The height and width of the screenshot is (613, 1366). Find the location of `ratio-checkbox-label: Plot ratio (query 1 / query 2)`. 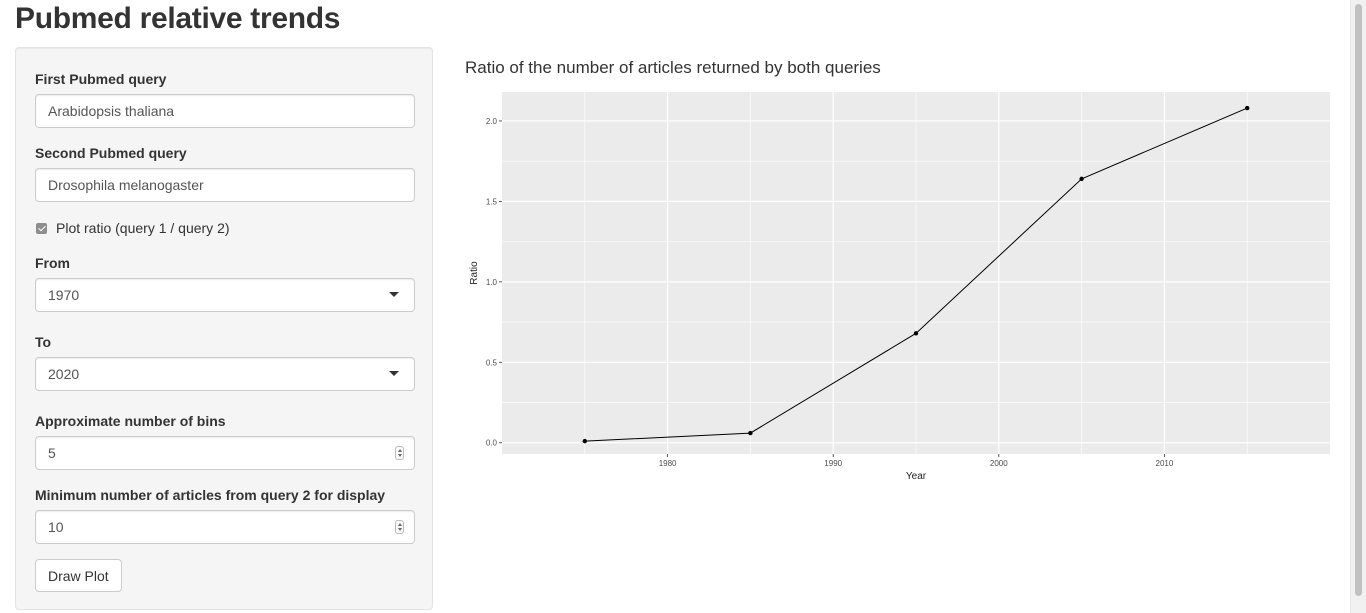

ratio-checkbox-label: Plot ratio (query 1 / query 2) is located at coordinates (143, 228).